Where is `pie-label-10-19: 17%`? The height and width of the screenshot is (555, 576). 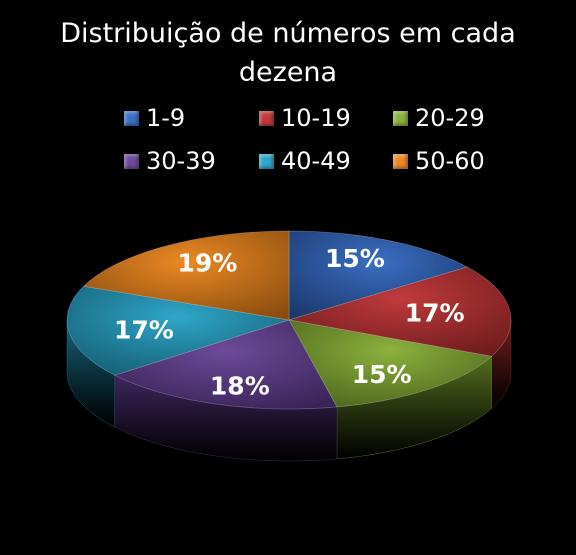 pie-label-10-19: 17% is located at coordinates (435, 312).